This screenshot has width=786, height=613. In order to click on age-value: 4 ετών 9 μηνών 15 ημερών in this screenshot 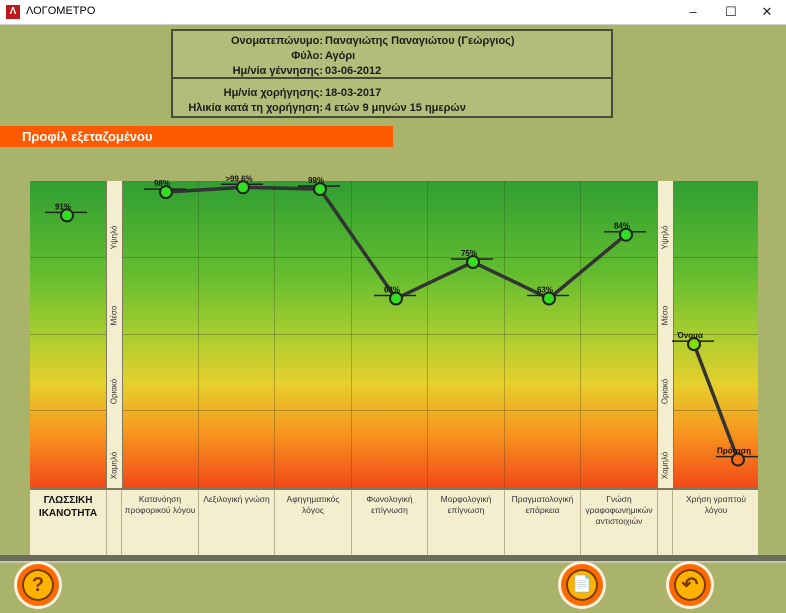, I will do `click(395, 108)`.